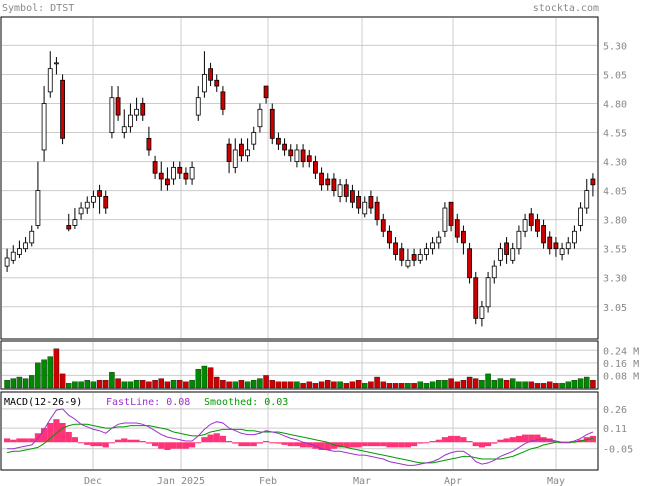 This screenshot has height=486, width=655. Describe the element at coordinates (362, 481) in the screenshot. I see `x-tick-label: Mar` at that location.